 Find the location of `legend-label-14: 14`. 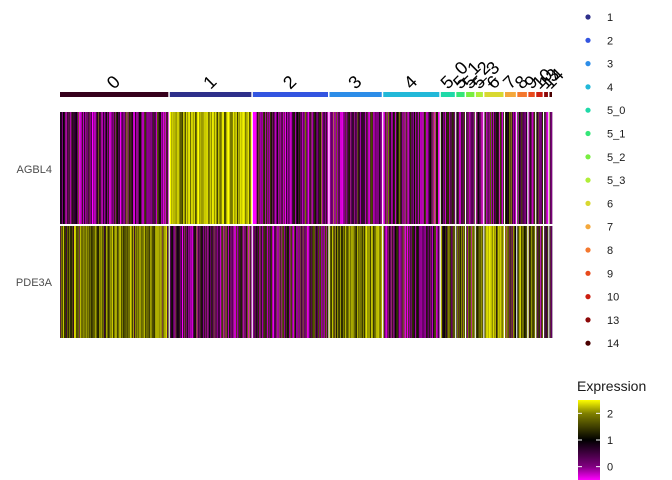

legend-label-14: 14 is located at coordinates (613, 344).